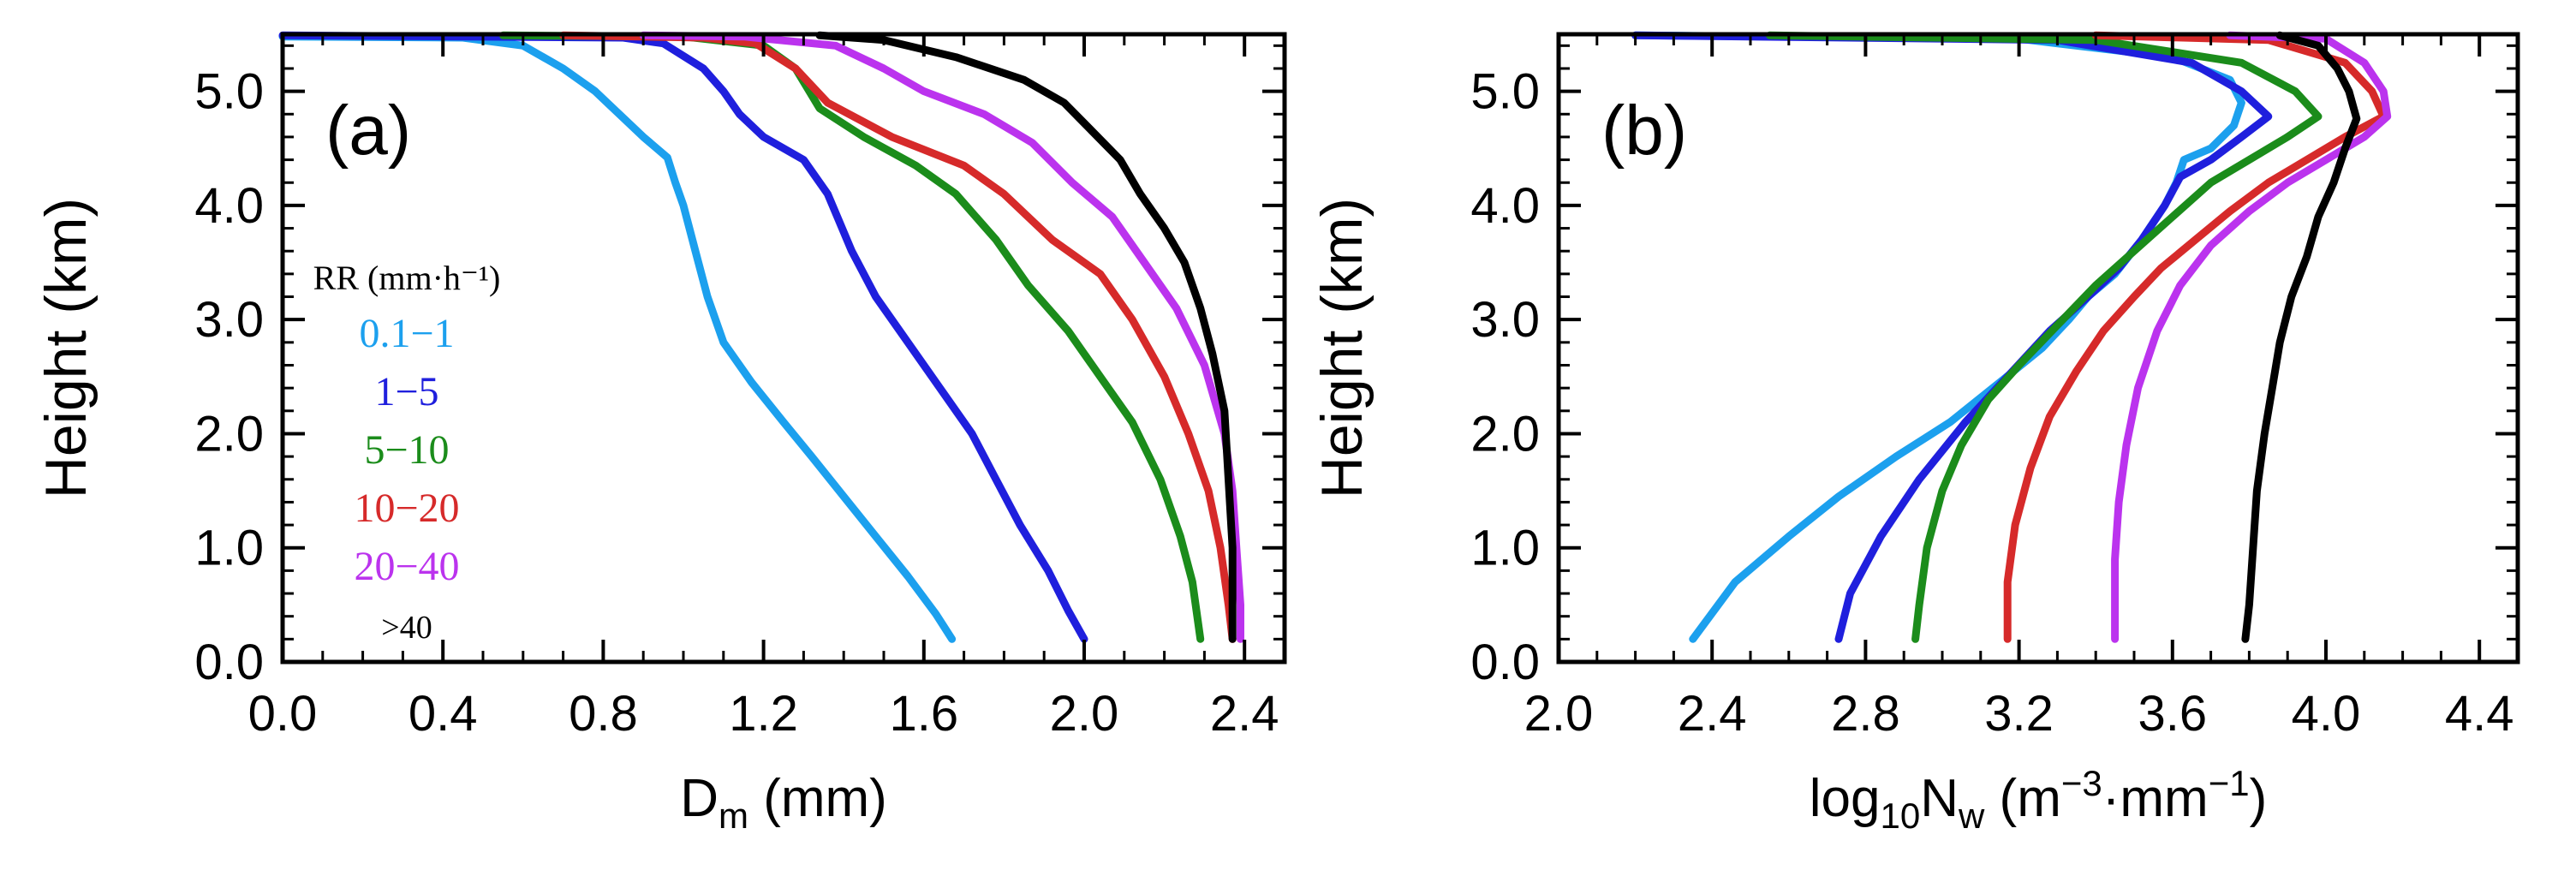  I want to click on x-axis-label-main: D, so click(699, 799).